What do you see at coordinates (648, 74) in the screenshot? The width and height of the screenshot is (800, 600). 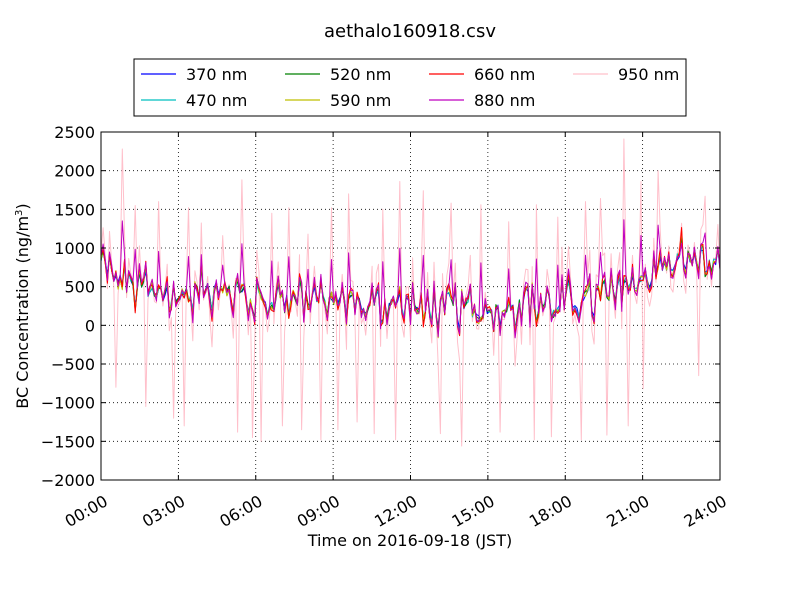 I see `legend-label: 950 nm` at bounding box center [648, 74].